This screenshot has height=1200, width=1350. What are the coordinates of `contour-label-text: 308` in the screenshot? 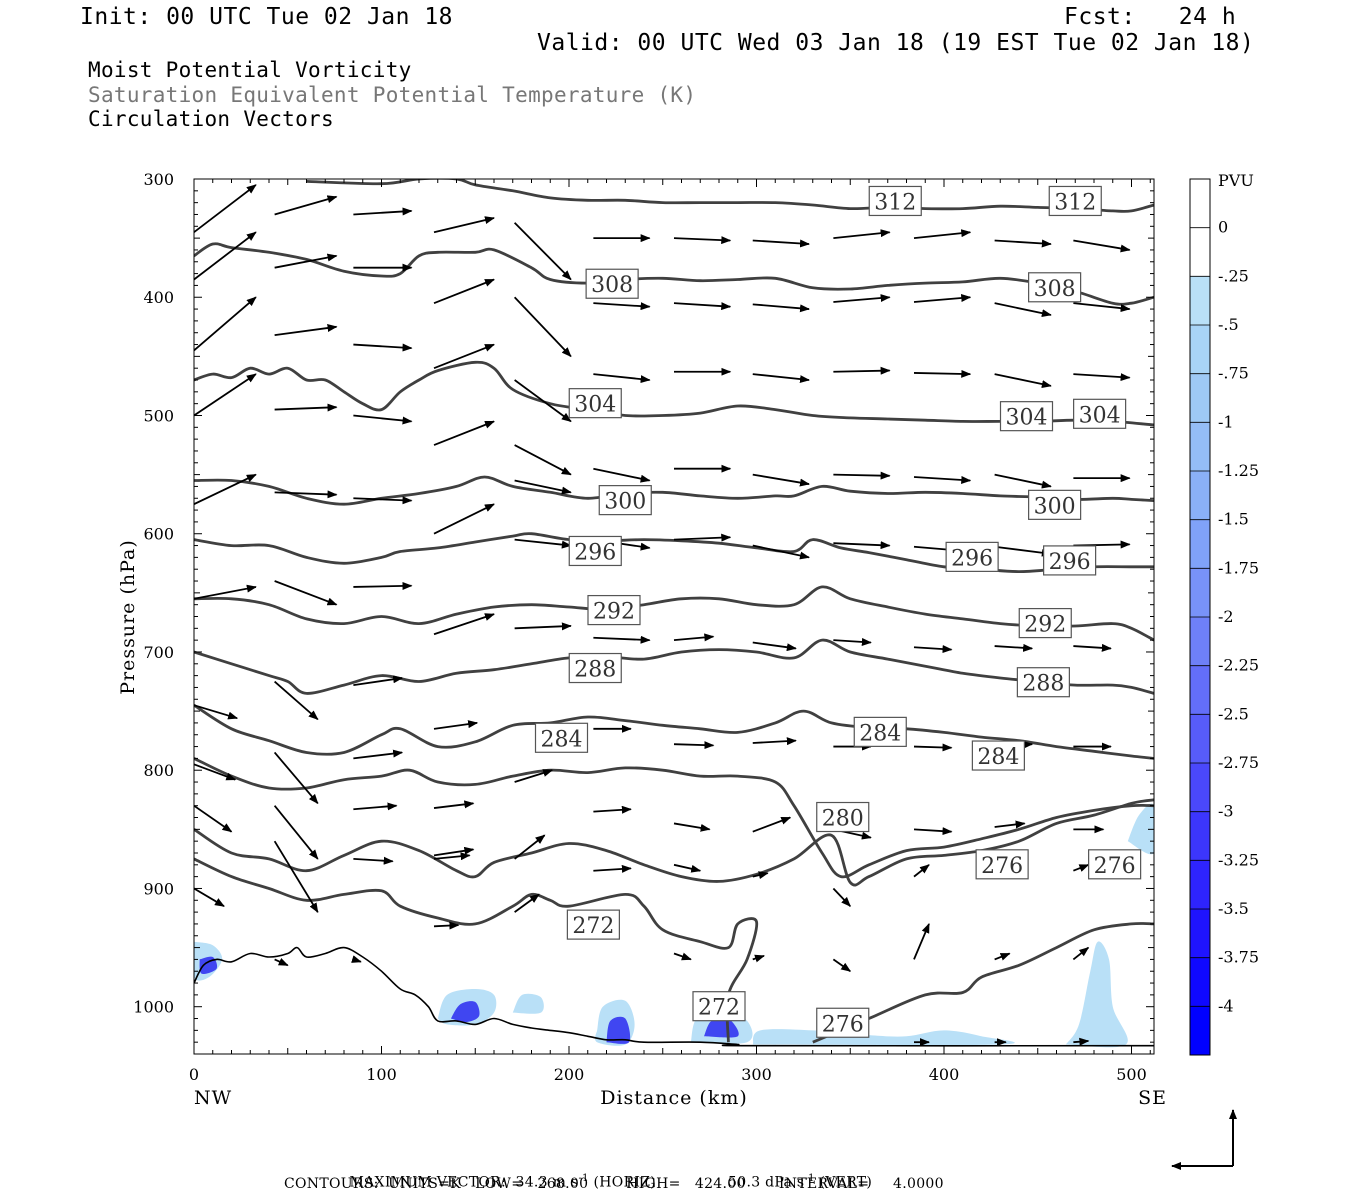 It's located at (612, 285).